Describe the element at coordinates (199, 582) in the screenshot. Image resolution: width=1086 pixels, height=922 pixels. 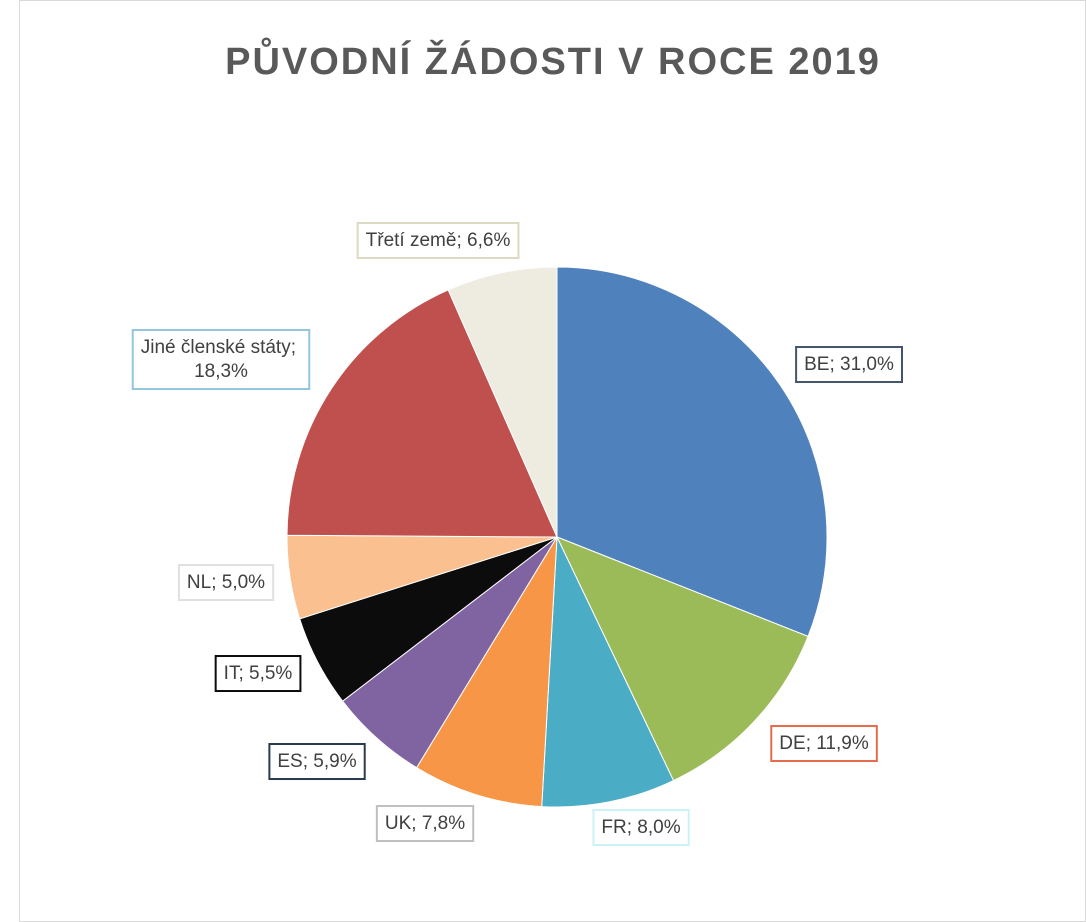
I see `category-name: NL` at that location.